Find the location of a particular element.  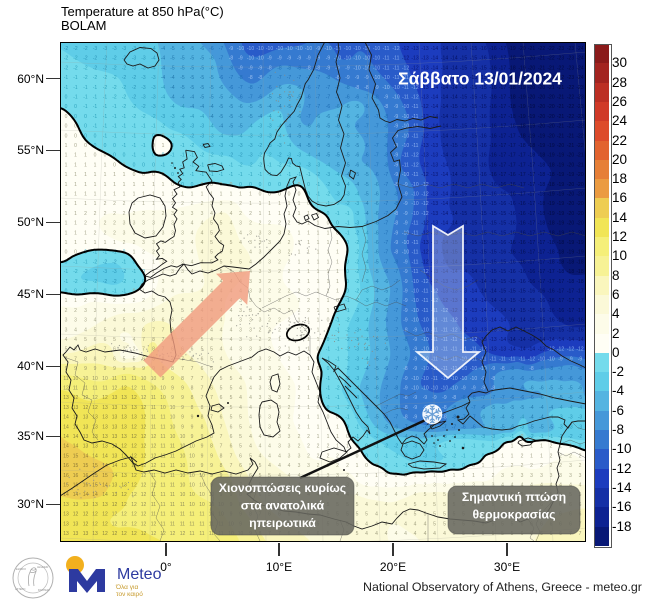

svg-text: -19 is located at coordinates (521, 88).